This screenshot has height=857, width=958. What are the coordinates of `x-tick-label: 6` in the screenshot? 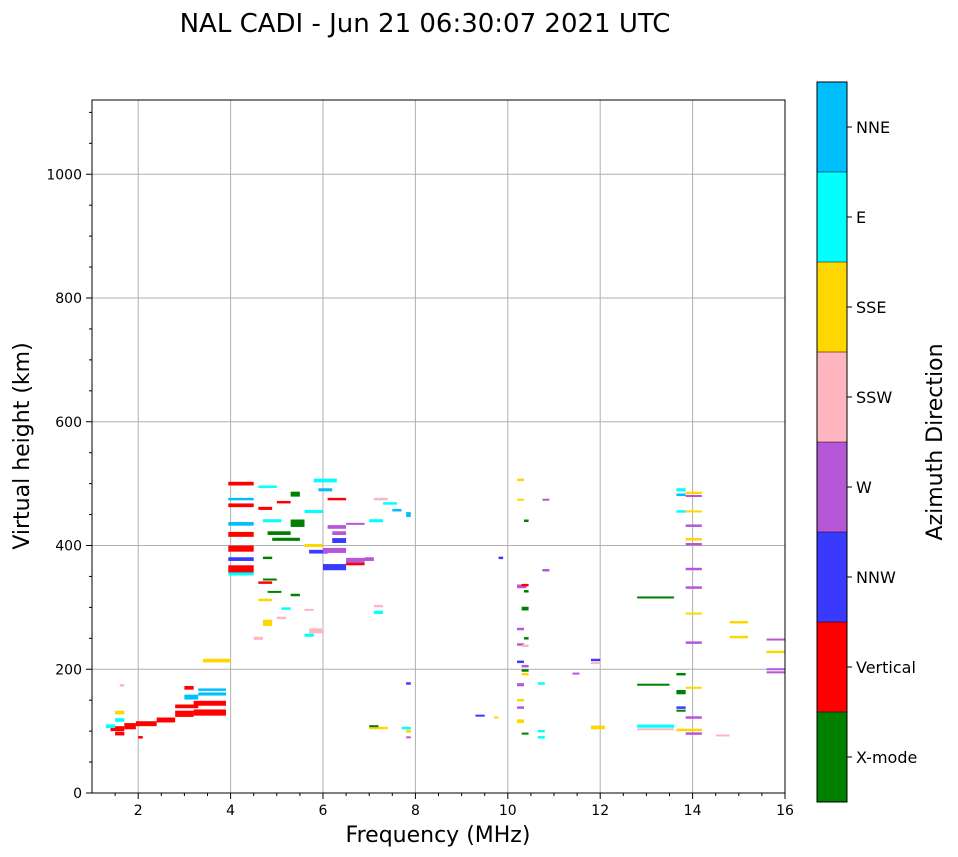 It's located at (323, 811).